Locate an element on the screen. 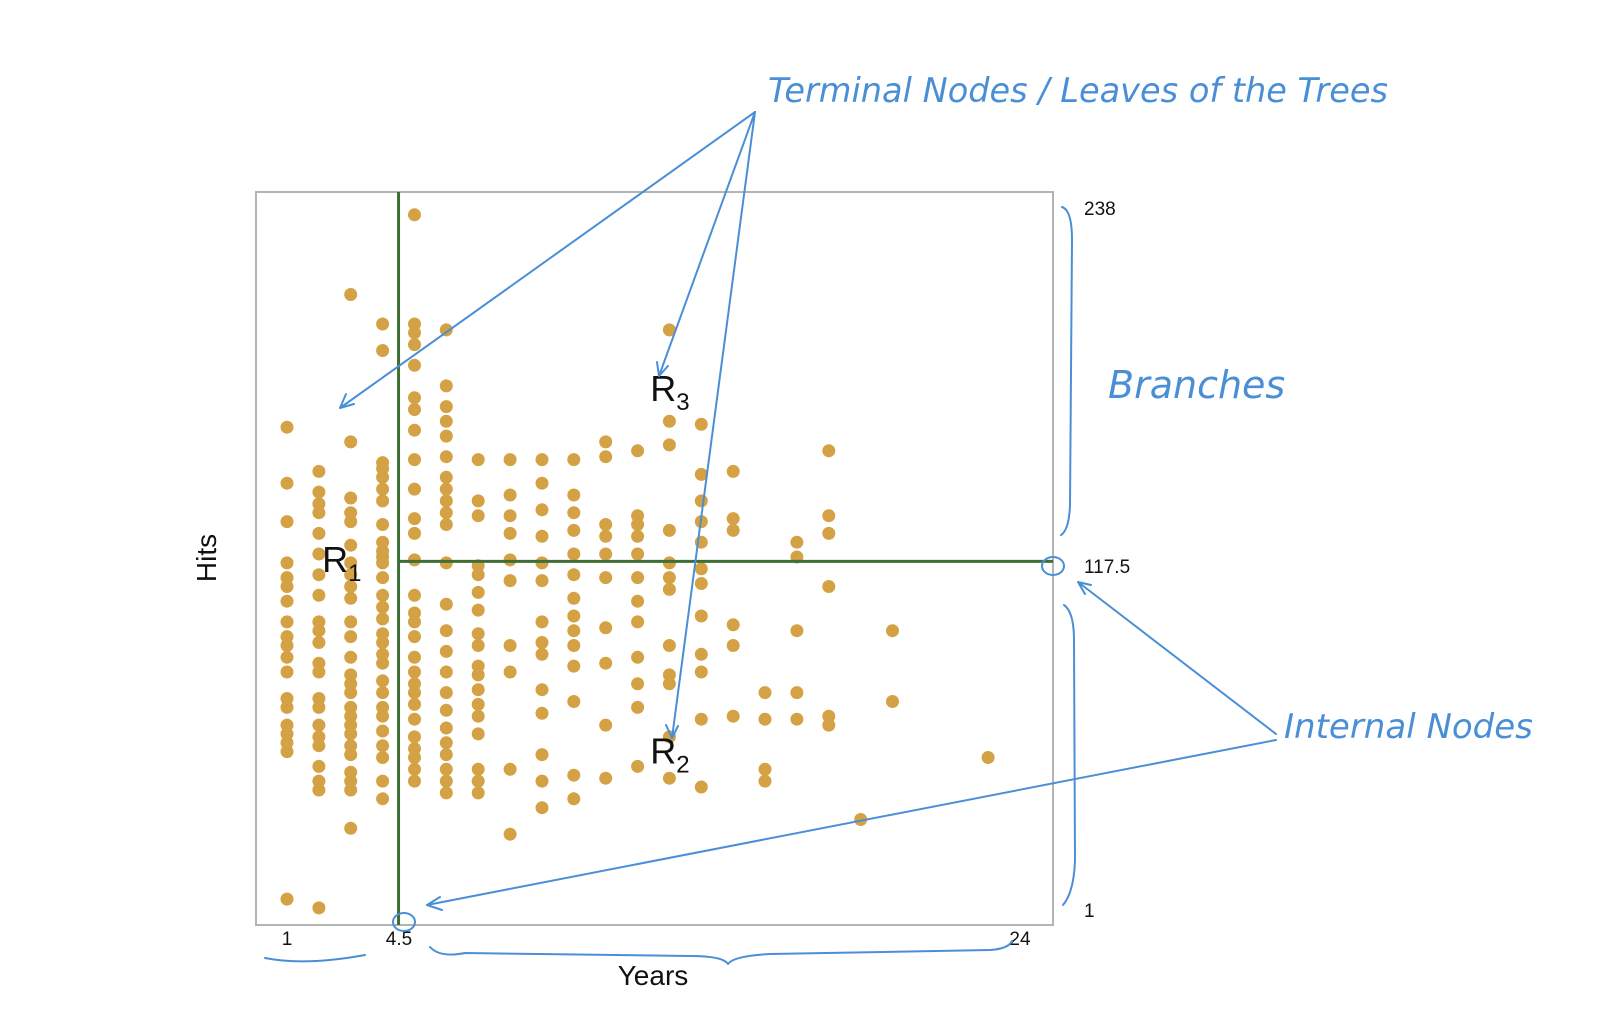  y-tick-1: 1 is located at coordinates (1089, 911).